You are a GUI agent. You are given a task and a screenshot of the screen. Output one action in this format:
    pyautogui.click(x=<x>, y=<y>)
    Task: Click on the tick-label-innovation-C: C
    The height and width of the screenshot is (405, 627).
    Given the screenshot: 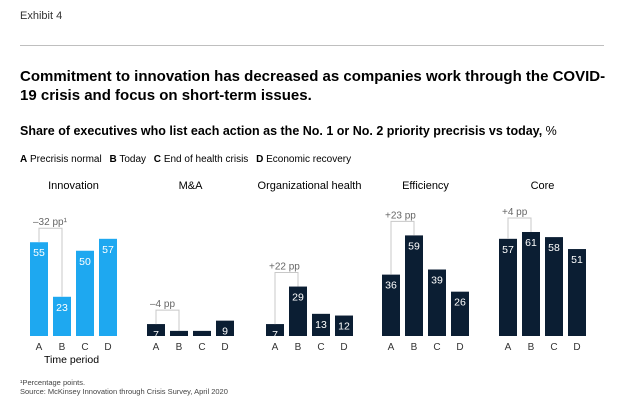 What is the action you would take?
    pyautogui.click(x=84, y=347)
    